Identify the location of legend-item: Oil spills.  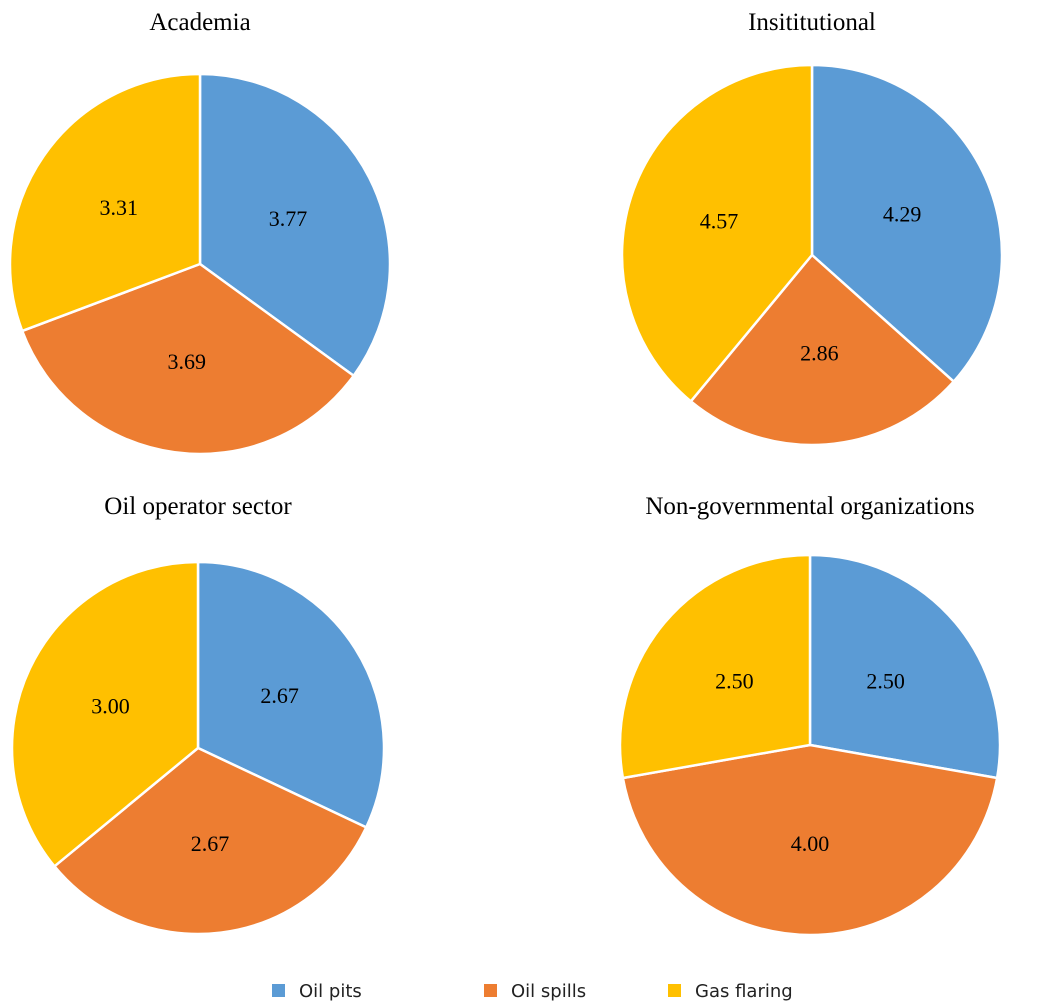
(535, 991).